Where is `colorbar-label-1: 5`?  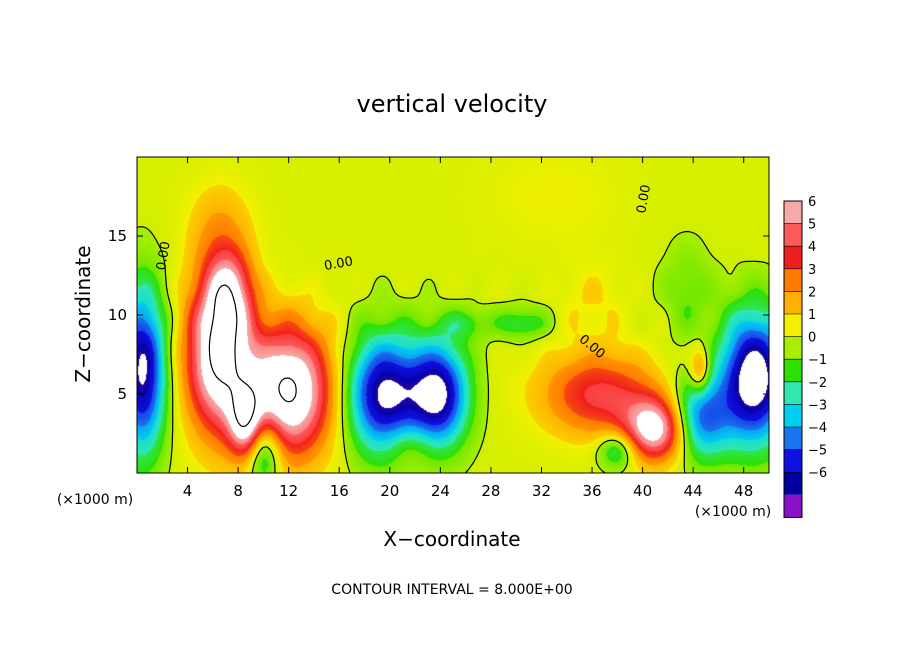 colorbar-label-1: 5 is located at coordinates (812, 225).